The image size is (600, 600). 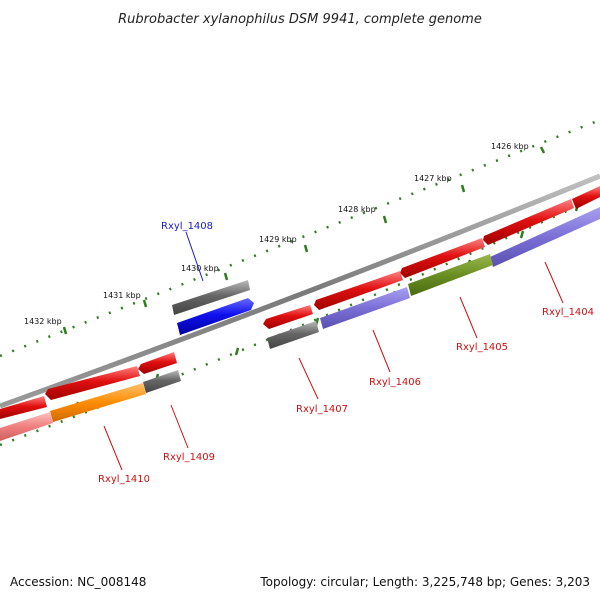 What do you see at coordinates (395, 382) in the screenshot?
I see `gene-label-1406: Rxyl_1406` at bounding box center [395, 382].